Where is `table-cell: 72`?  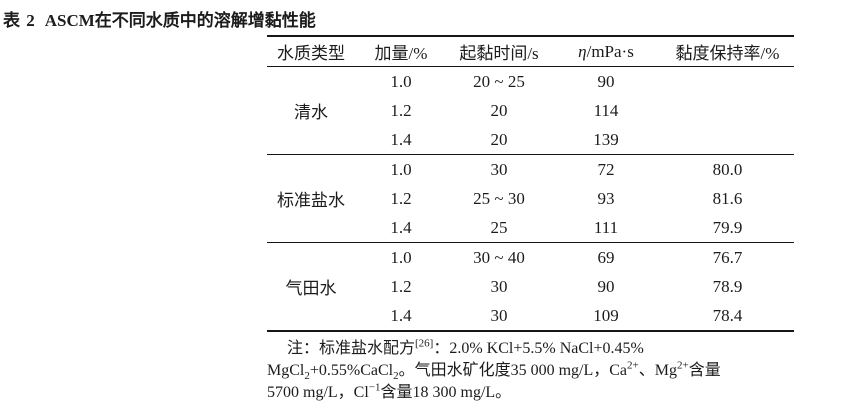
table-cell: 72 is located at coordinates (606, 169).